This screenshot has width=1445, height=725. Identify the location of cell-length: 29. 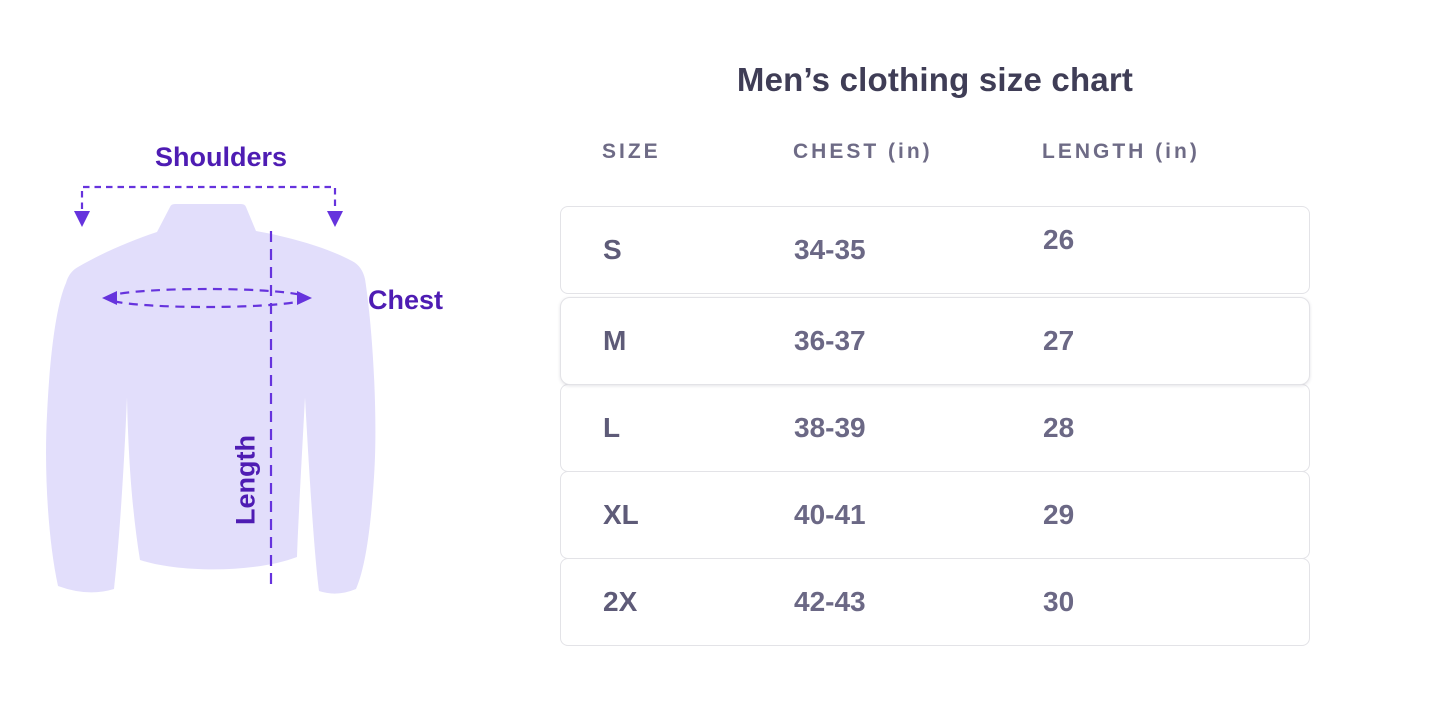
(1059, 514).